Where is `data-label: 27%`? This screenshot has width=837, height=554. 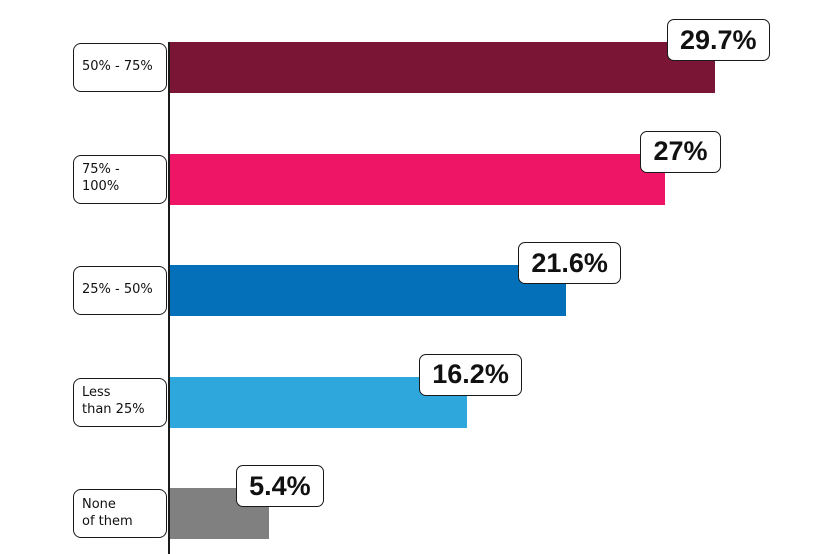
data-label: 27% is located at coordinates (680, 151).